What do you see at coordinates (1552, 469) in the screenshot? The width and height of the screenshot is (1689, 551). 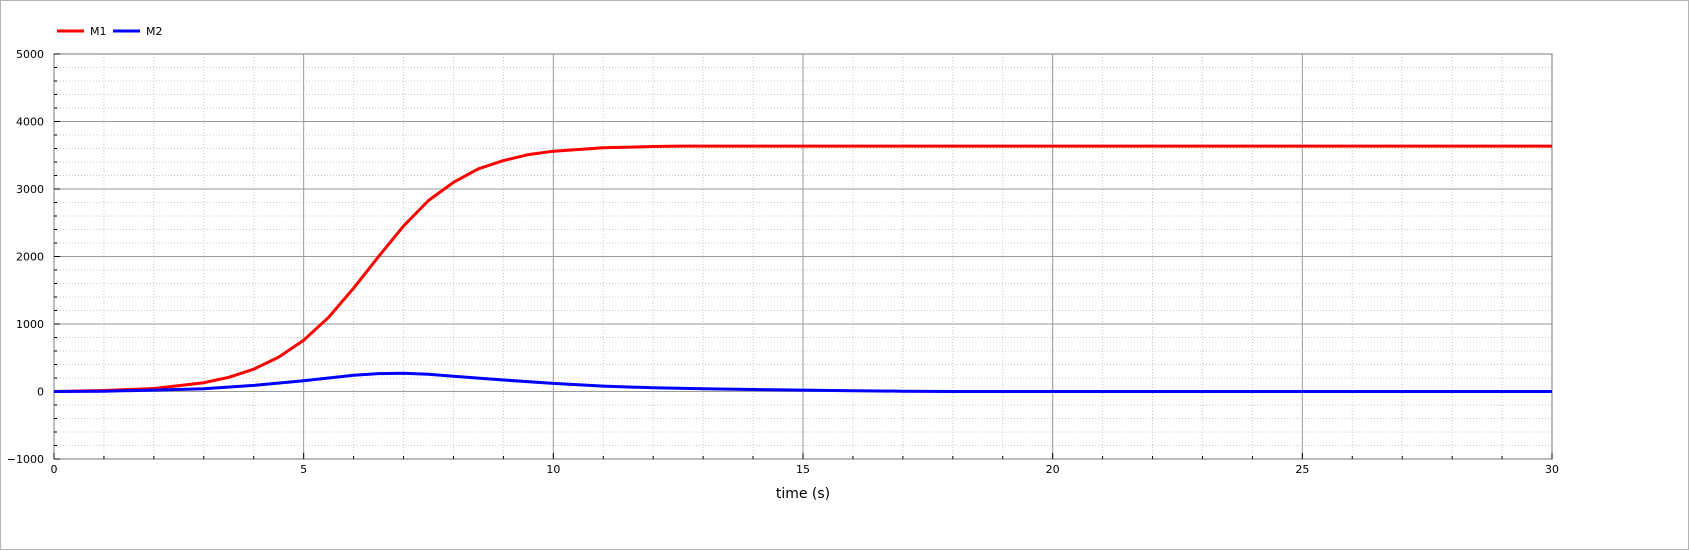 I see `x-tick-label: 30` at bounding box center [1552, 469].